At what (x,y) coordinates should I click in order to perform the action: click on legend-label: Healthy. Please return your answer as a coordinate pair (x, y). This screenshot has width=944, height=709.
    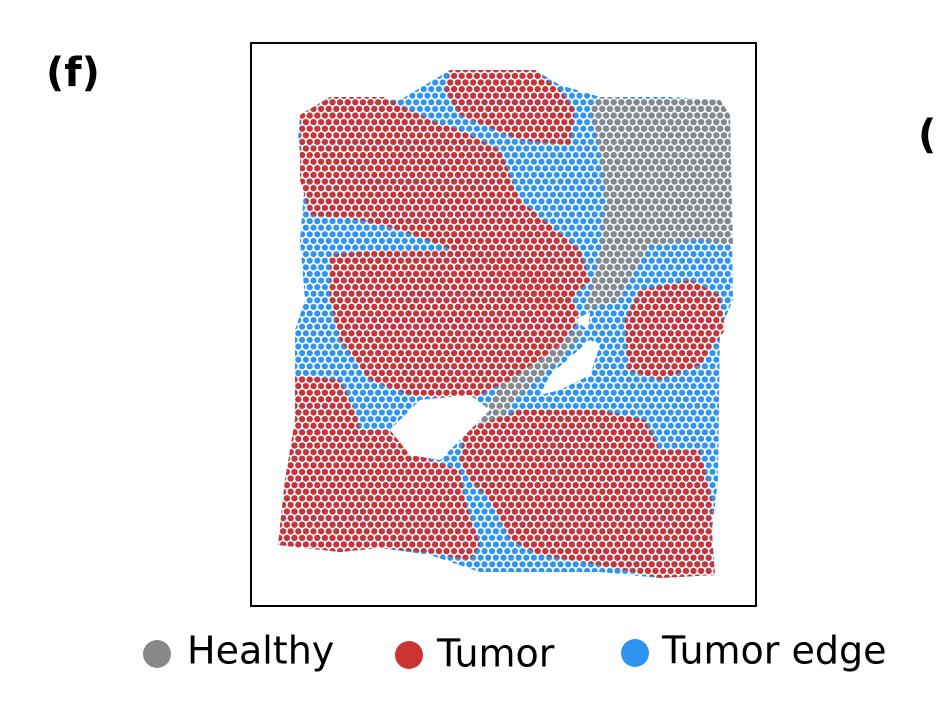
    Looking at the image, I should click on (260, 651).